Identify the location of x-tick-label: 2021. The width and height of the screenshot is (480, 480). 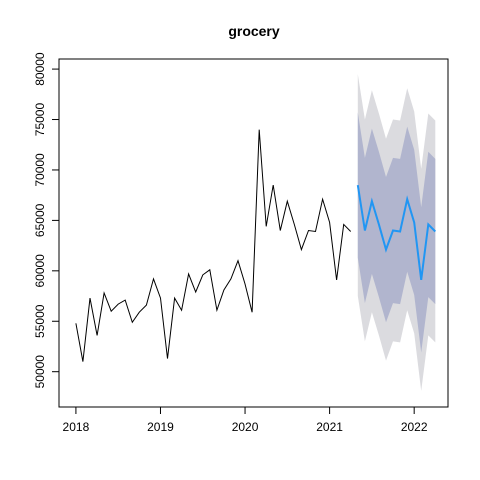
(329, 427).